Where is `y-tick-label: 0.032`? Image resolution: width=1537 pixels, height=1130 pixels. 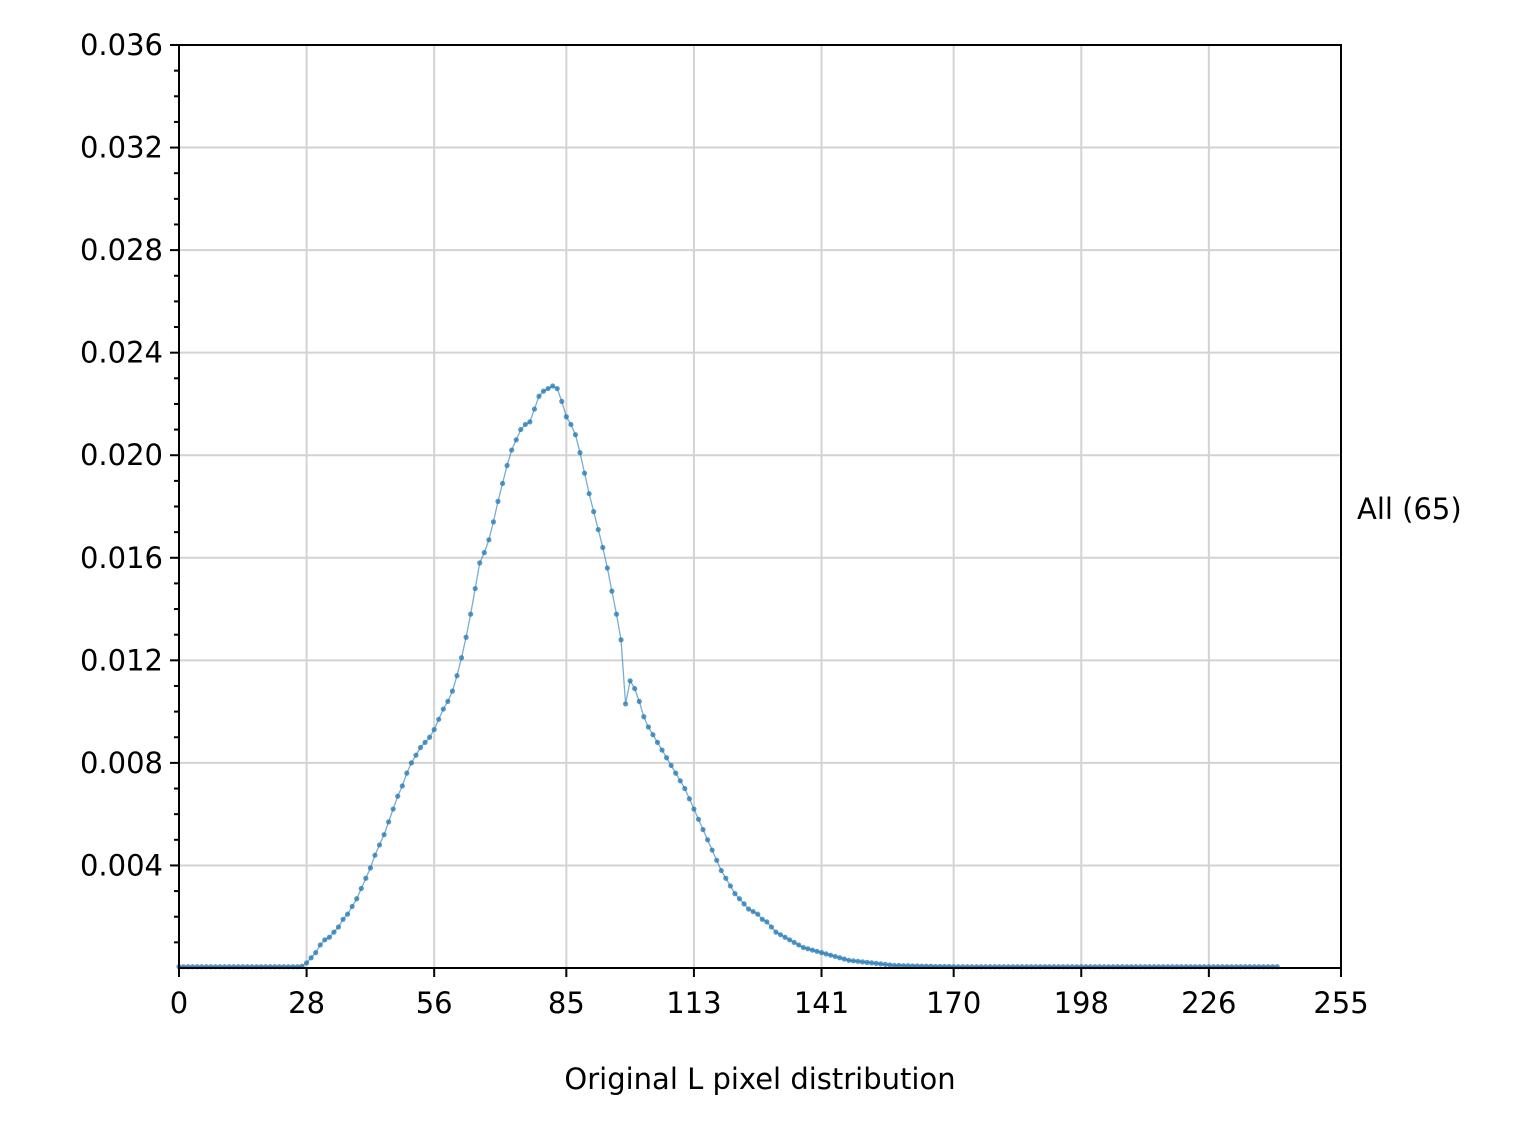
y-tick-label: 0.032 is located at coordinates (121, 148).